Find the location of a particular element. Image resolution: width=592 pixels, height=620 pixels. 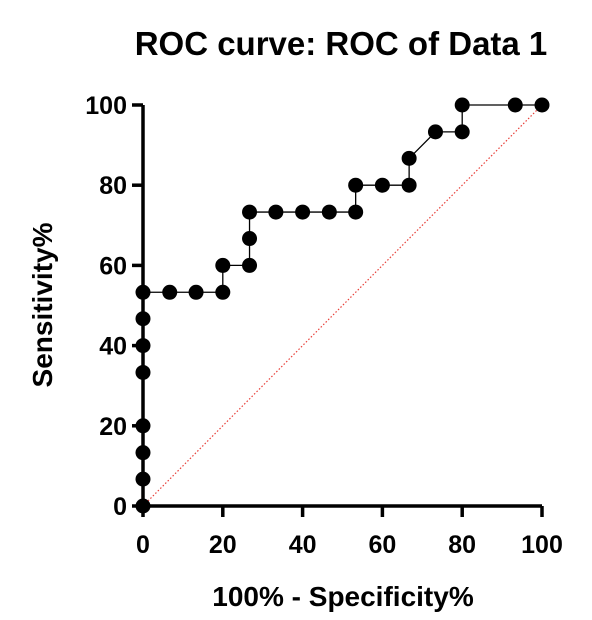

x-tick-label: 40 is located at coordinates (303, 545).